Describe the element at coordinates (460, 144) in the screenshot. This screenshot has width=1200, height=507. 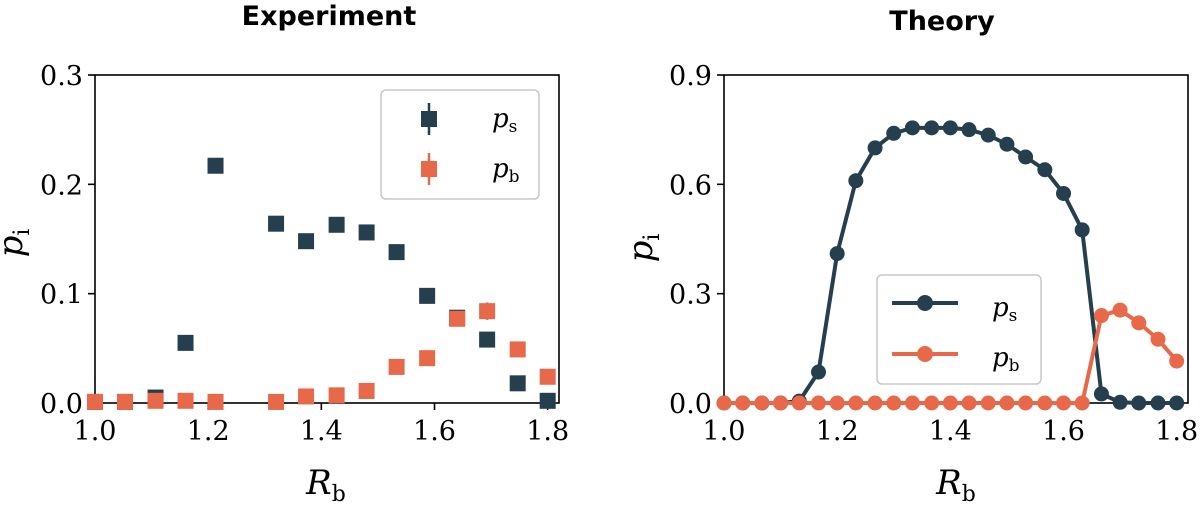
I see `legend-experiment: ps pb` at that location.